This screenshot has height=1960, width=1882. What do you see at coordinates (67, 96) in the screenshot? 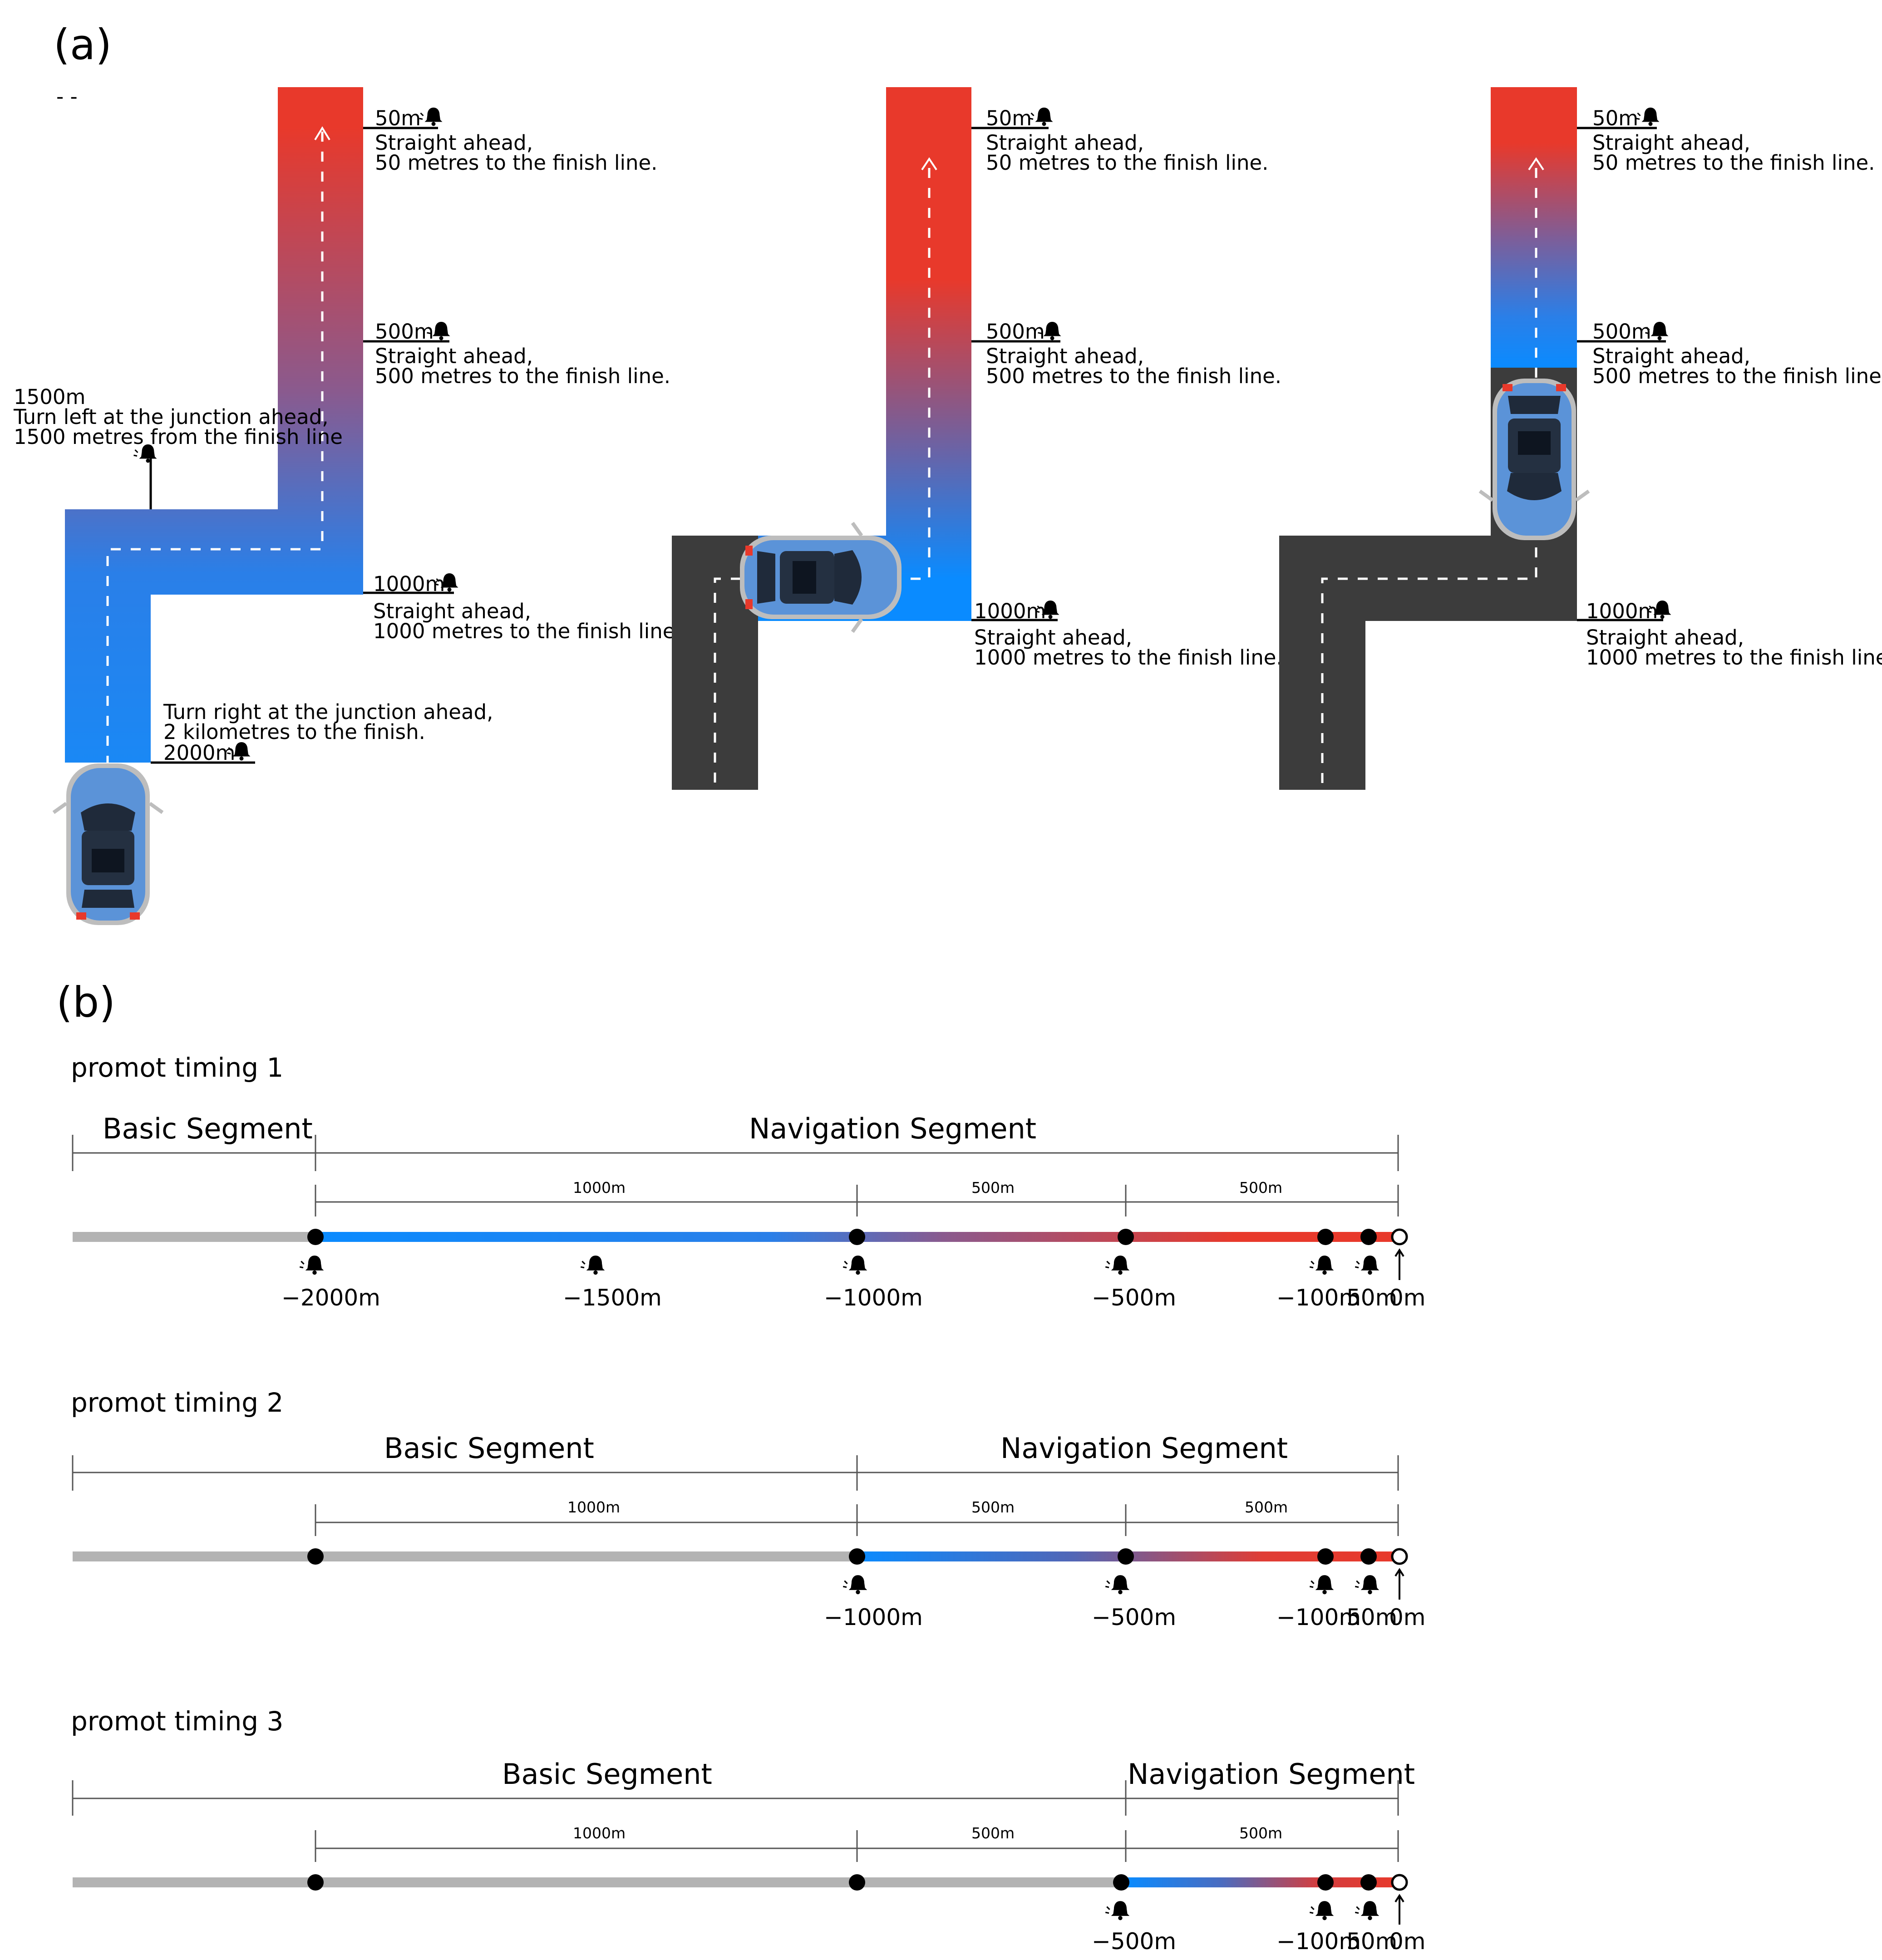
I see `dash-marks: - -` at bounding box center [67, 96].